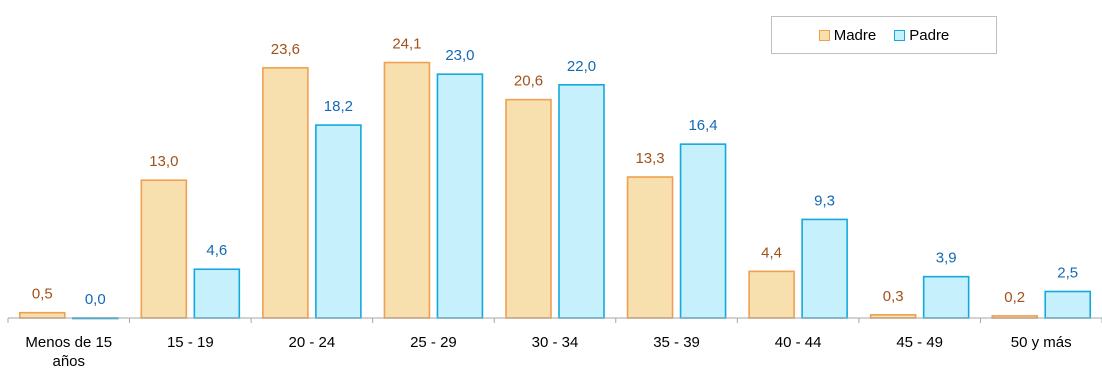  I want to click on value-label-padre: 23,0, so click(459, 55).